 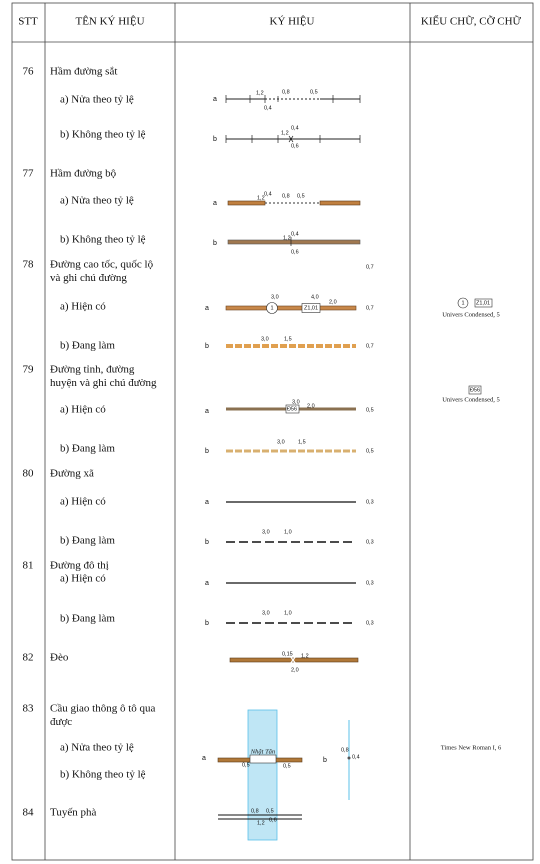 I want to click on row-number: 78, so click(x=29, y=265).